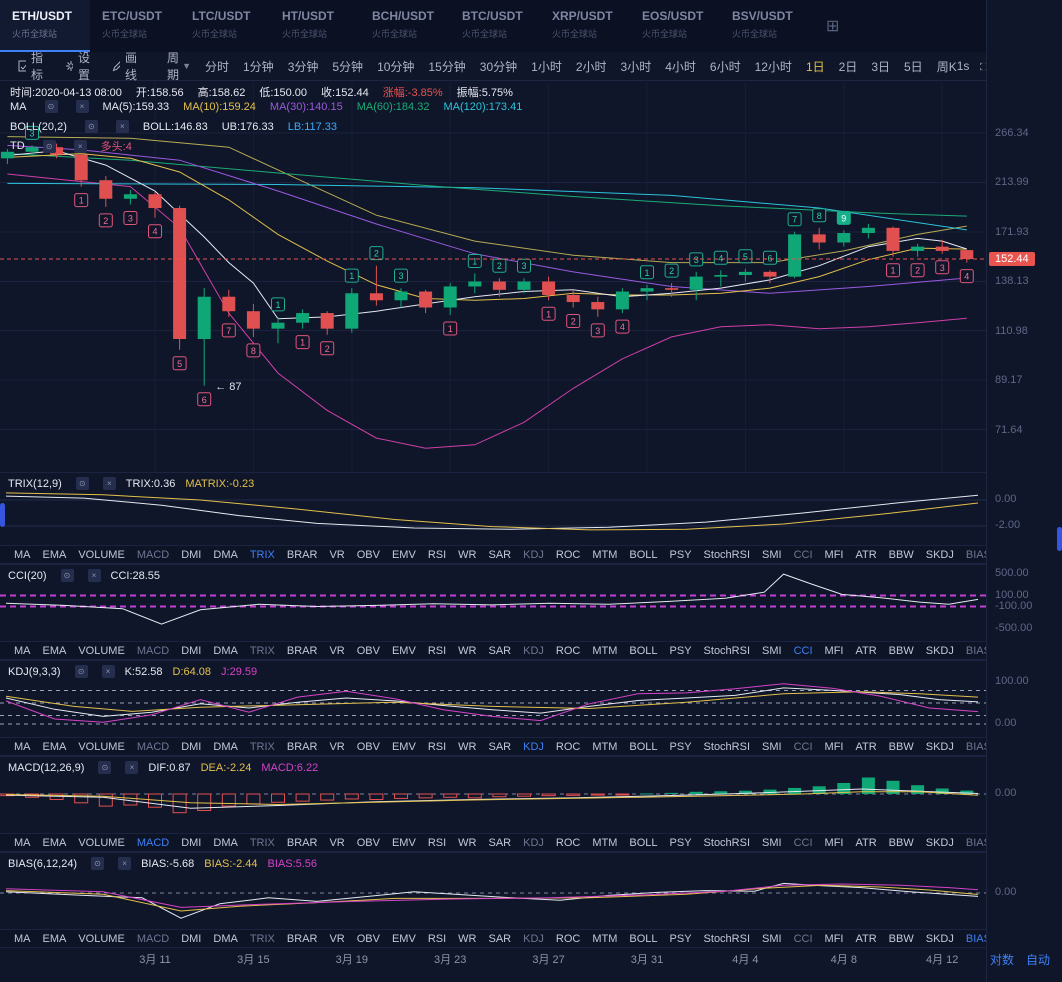  I want to click on timeframe-1日: 1日, so click(815, 66).